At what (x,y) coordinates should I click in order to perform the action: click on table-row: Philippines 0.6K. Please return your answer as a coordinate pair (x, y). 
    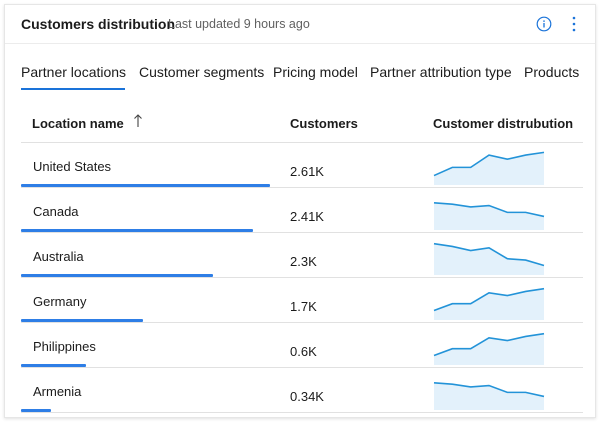
    Looking at the image, I should click on (302, 345).